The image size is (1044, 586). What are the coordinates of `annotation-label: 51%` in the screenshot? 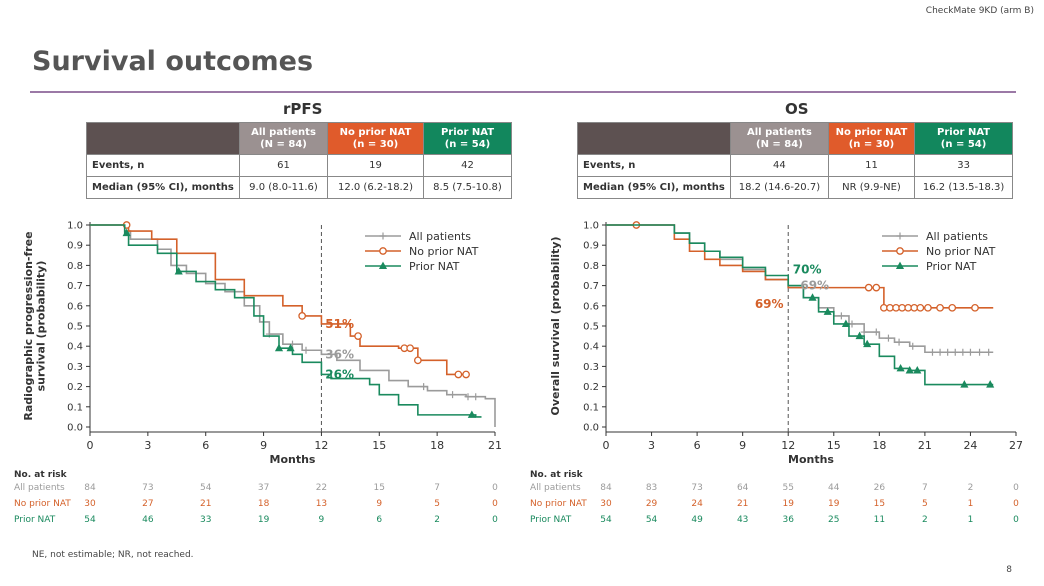 It's located at (339, 324).